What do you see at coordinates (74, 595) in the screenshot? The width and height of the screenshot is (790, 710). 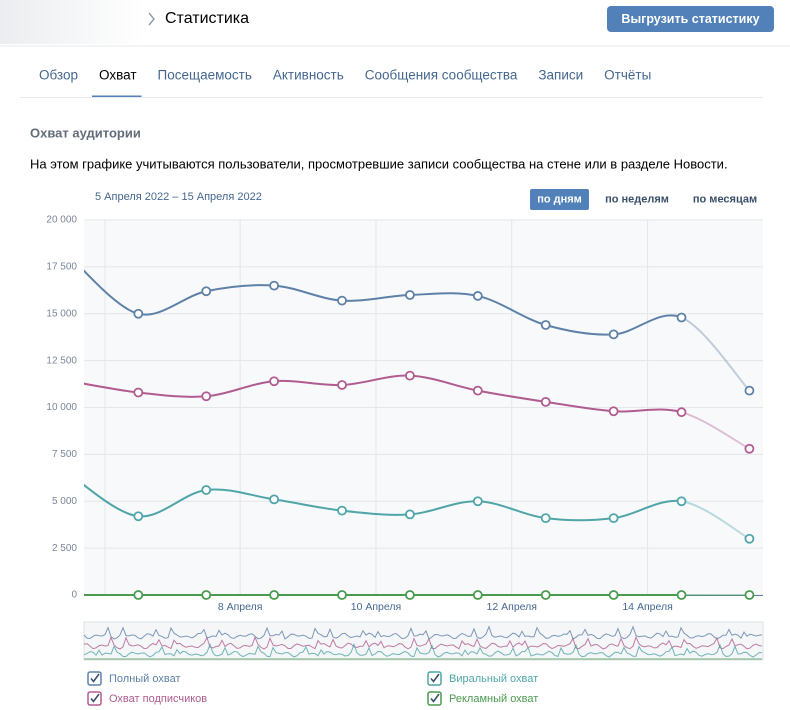 I see `y-tick-label: 0` at bounding box center [74, 595].